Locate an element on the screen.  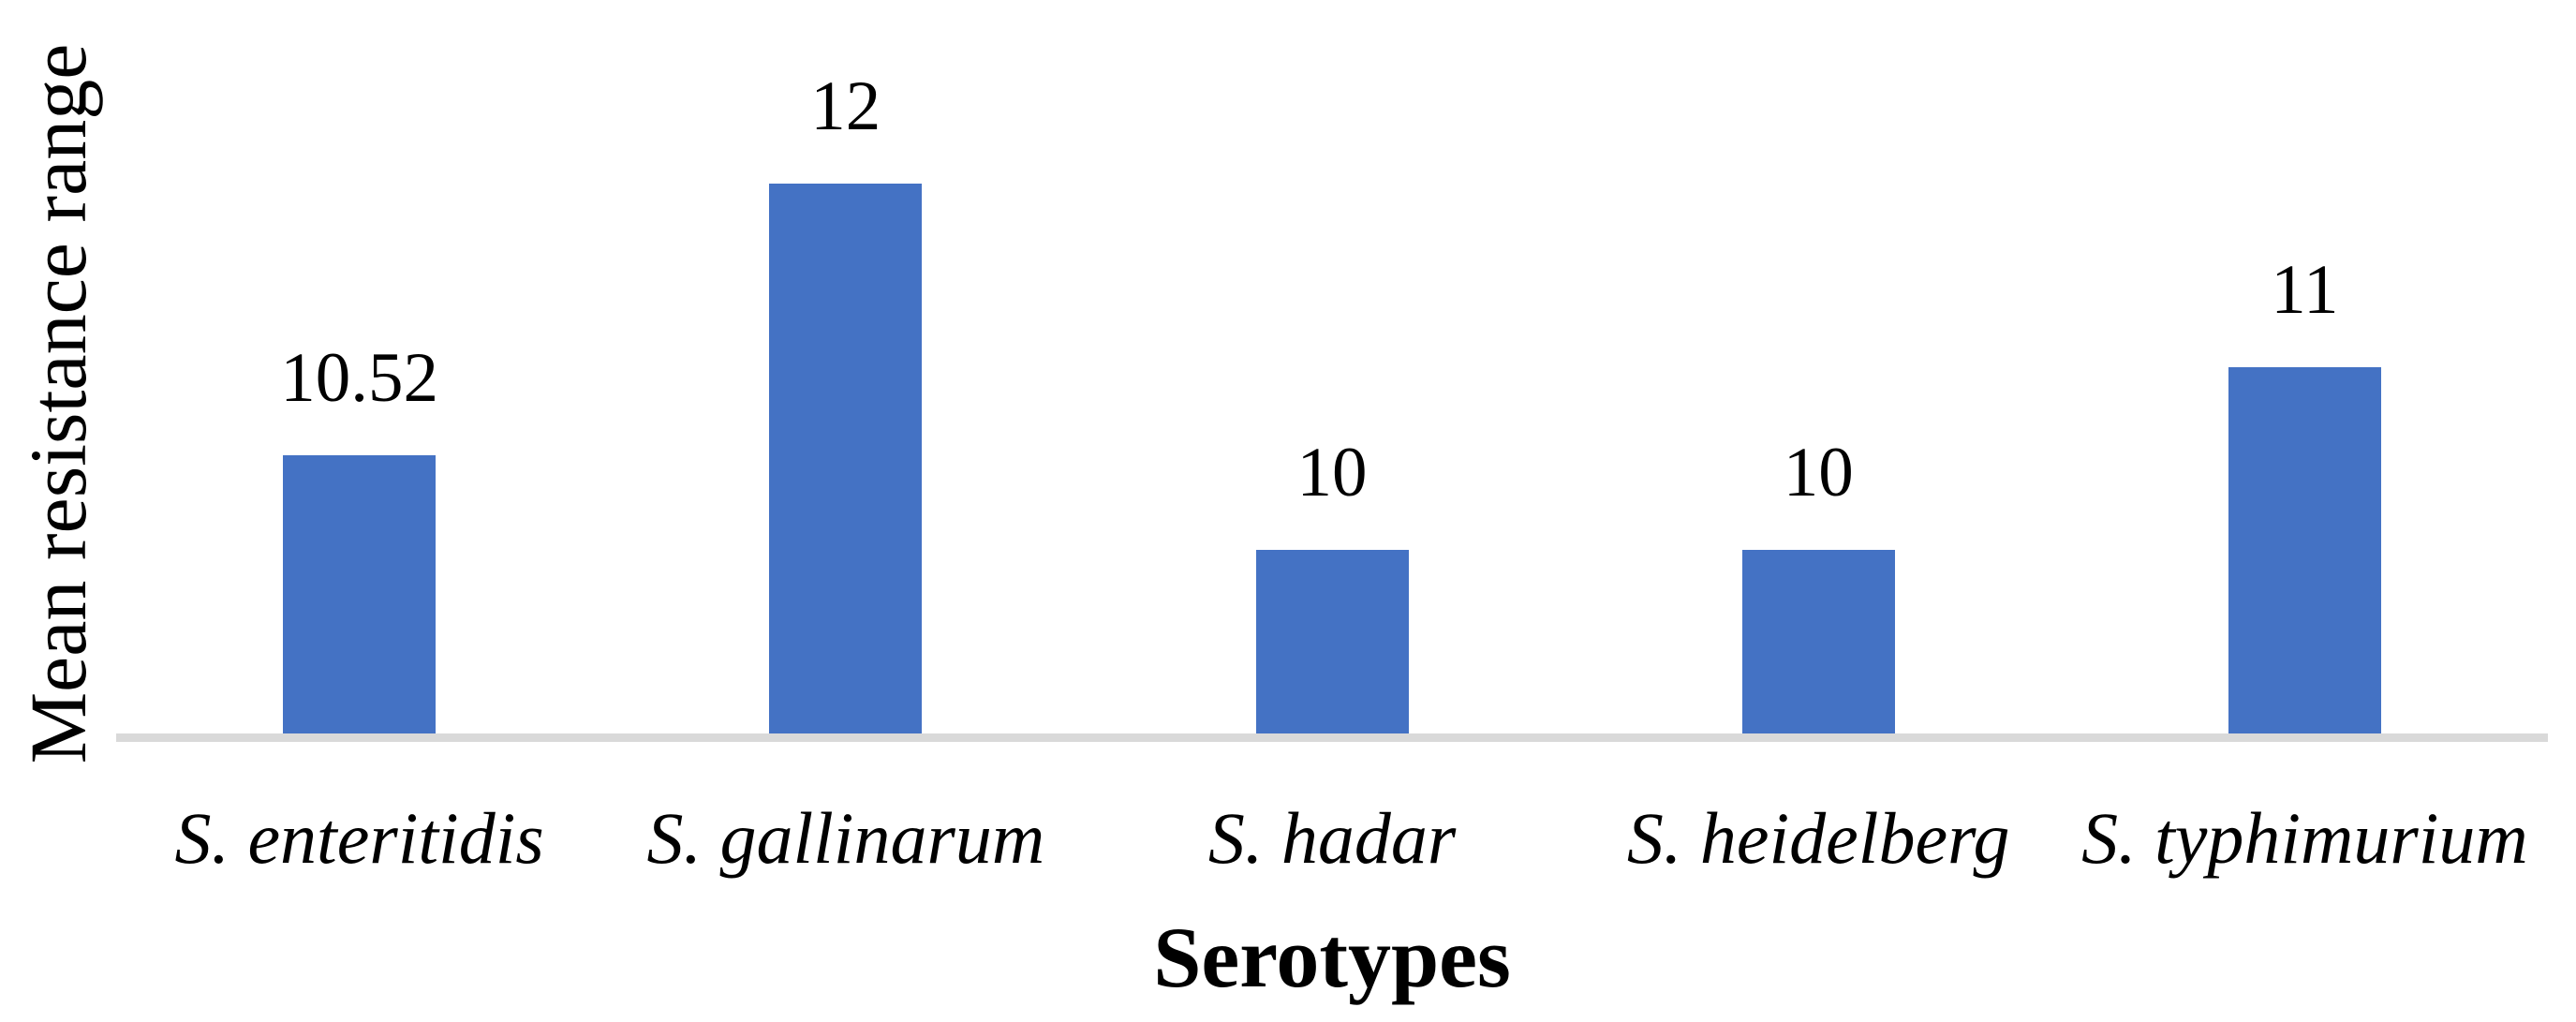
bar-value-label: 11 is located at coordinates (2305, 290).